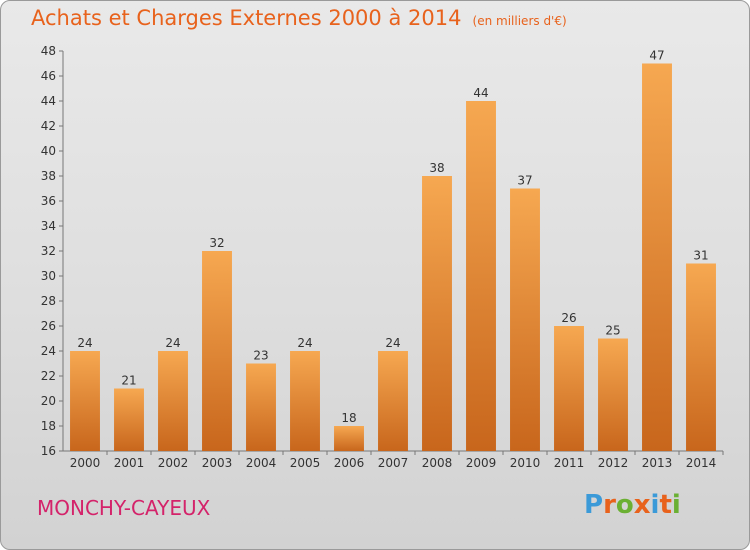 This screenshot has height=550, width=750. Describe the element at coordinates (48, 301) in the screenshot. I see `y-tick-label: 28` at that location.